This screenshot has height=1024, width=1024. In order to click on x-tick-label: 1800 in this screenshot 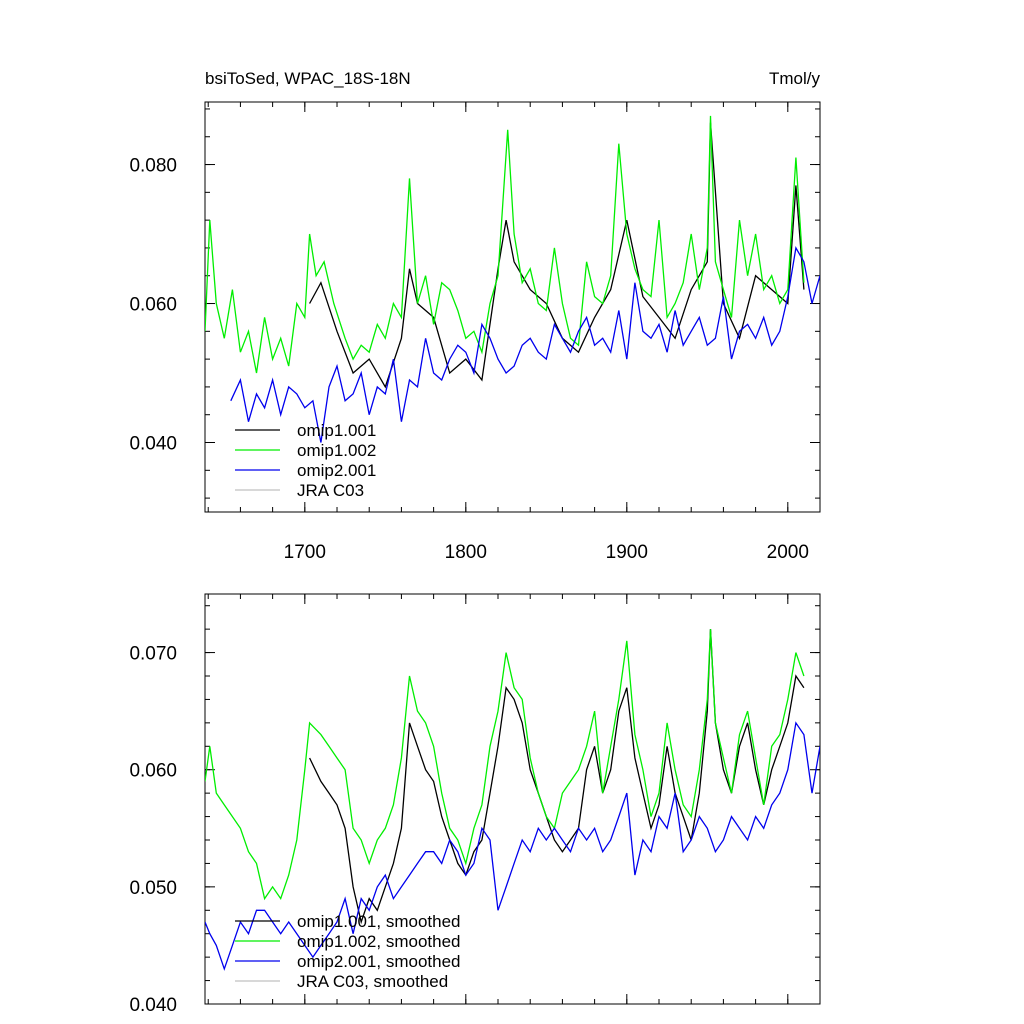, I will do `click(466, 552)`.